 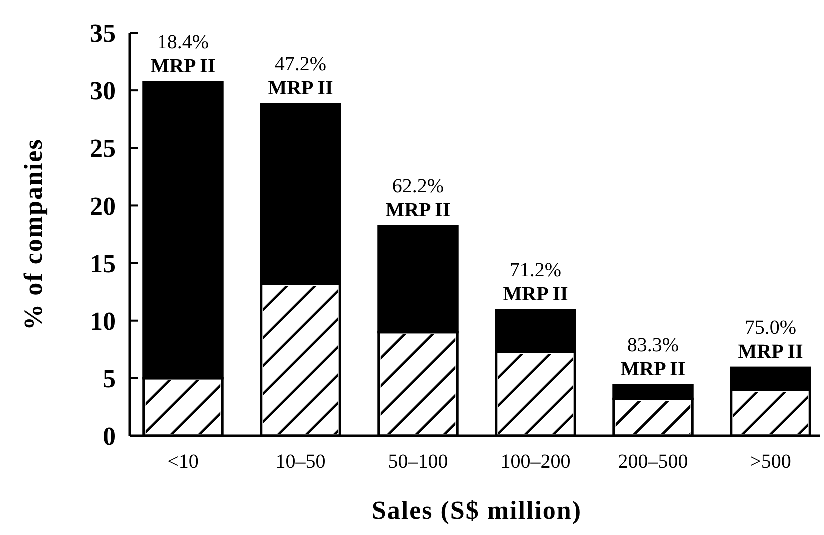 What do you see at coordinates (477, 510) in the screenshot?
I see `x-axis-title: Sales (S$ million)` at bounding box center [477, 510].